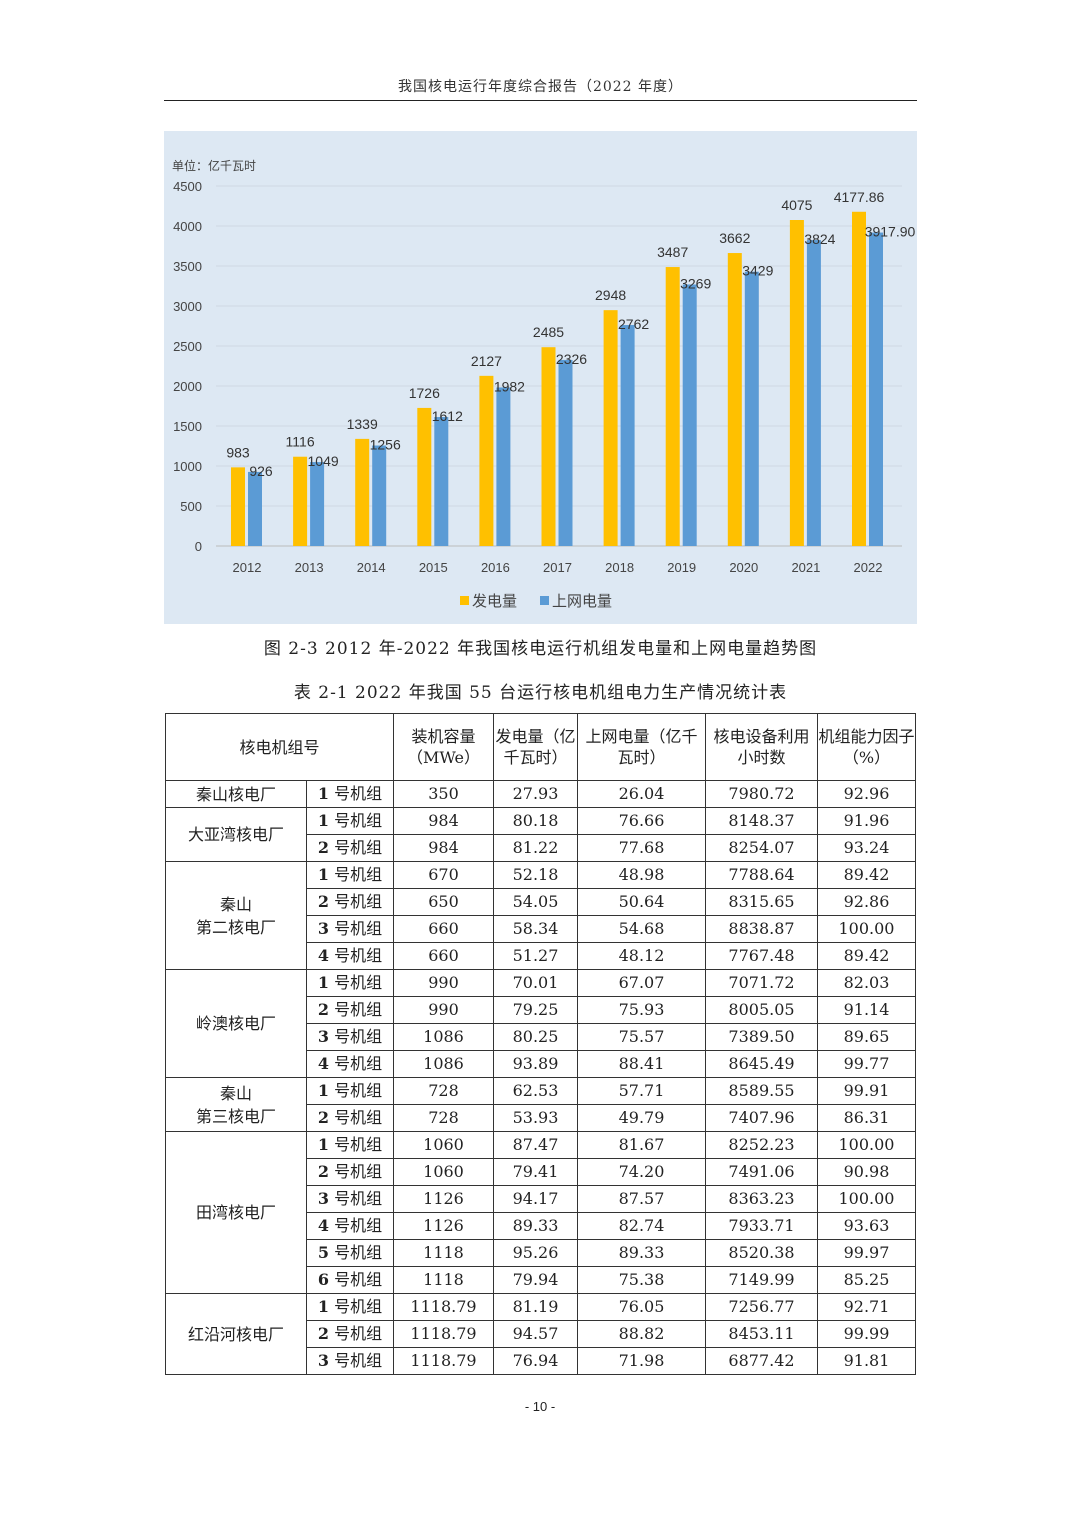 The image size is (1080, 1527). What do you see at coordinates (300, 442) in the screenshot?
I see `data-label: 1116` at bounding box center [300, 442].